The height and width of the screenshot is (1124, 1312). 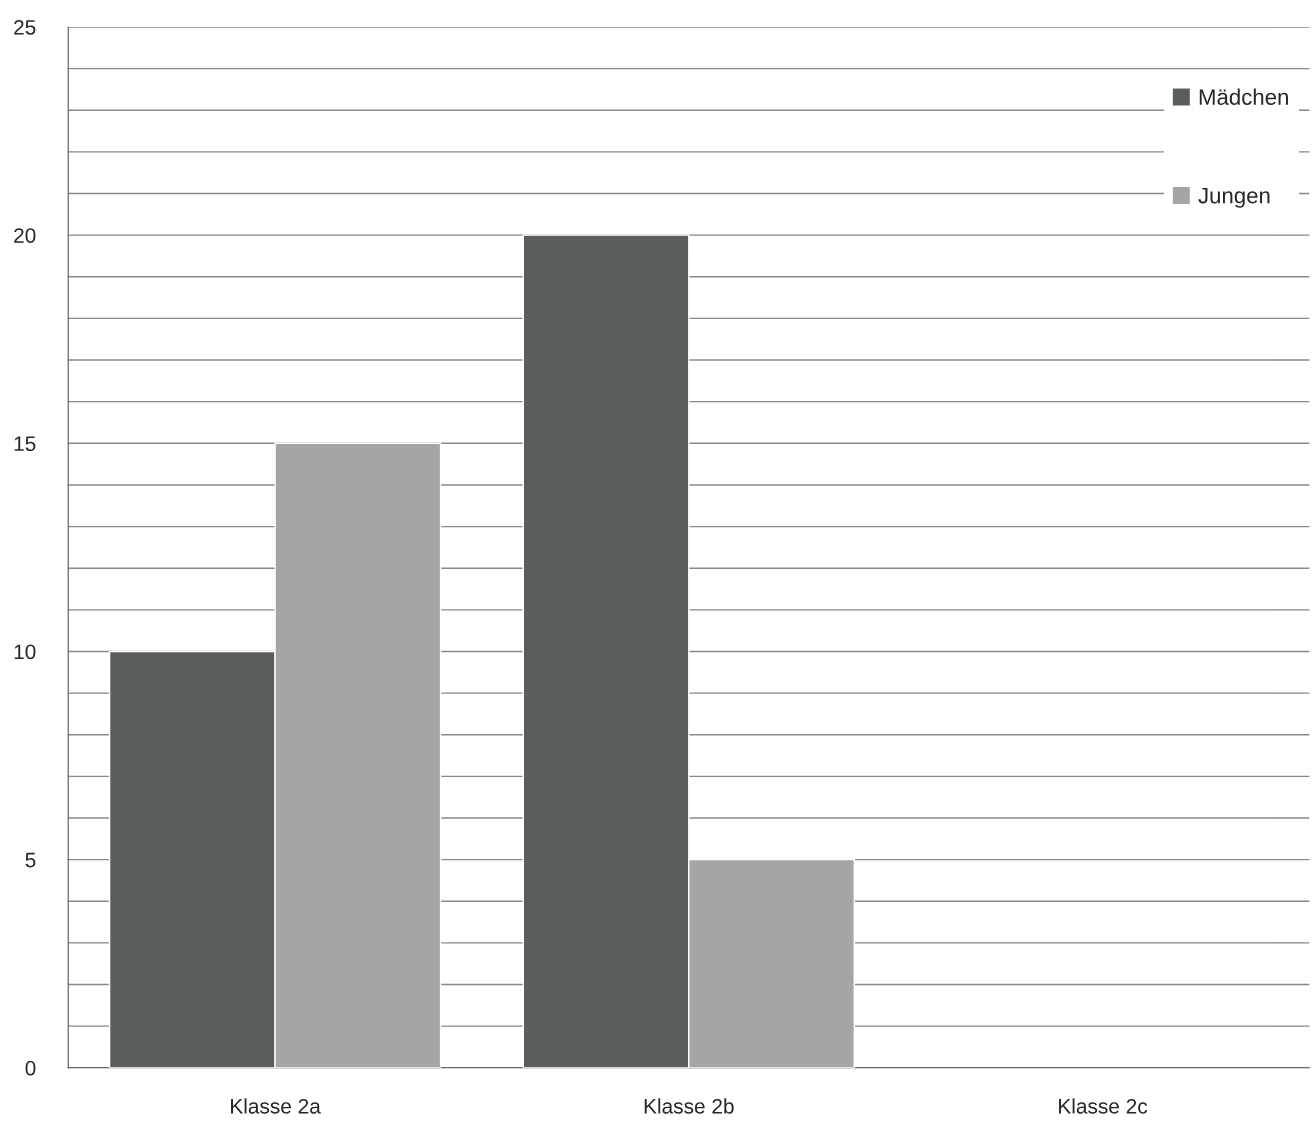 I want to click on y-tick-label: 15, so click(x=25, y=444).